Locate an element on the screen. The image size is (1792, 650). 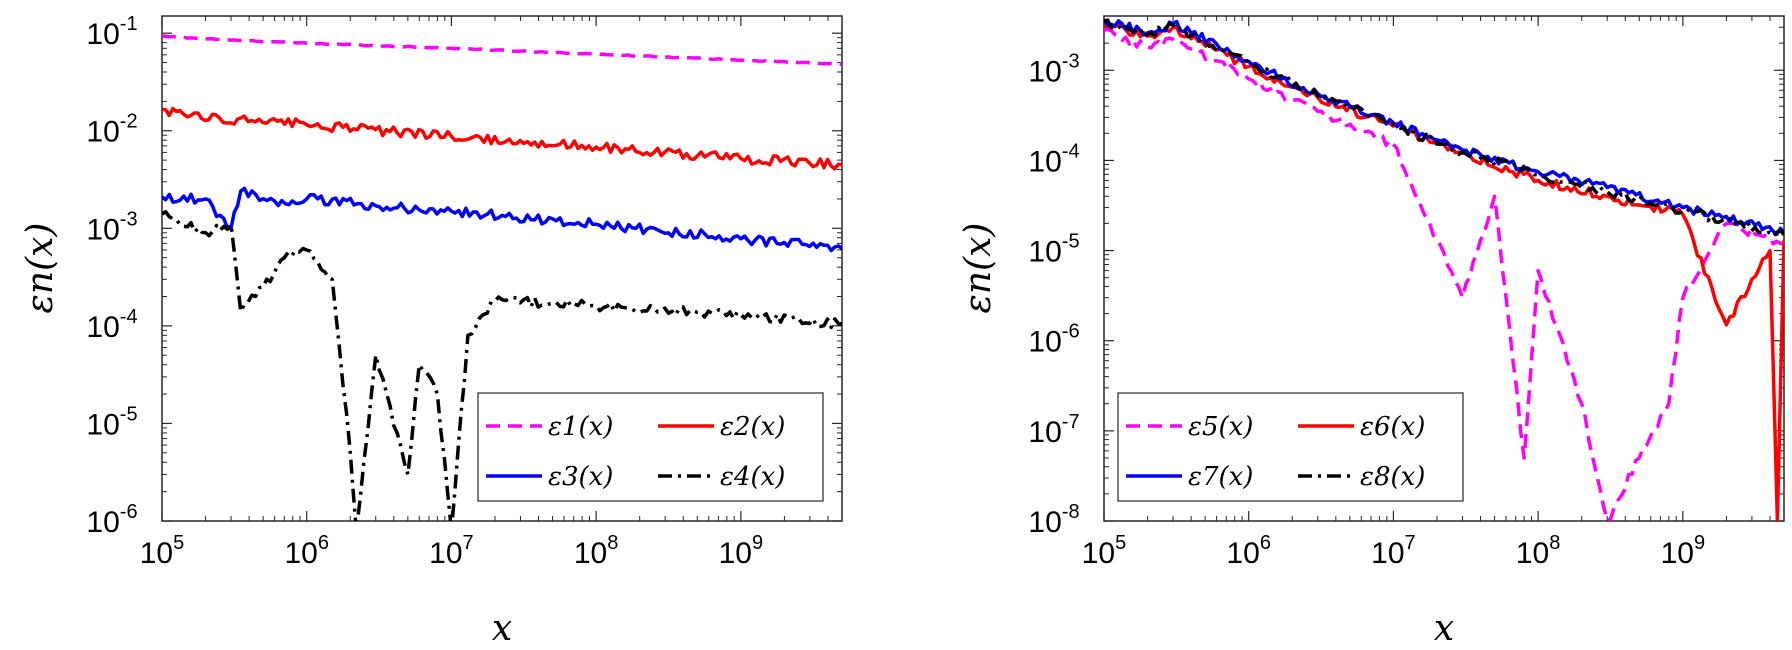
legend-label: ε8(x) is located at coordinates (1392, 477).